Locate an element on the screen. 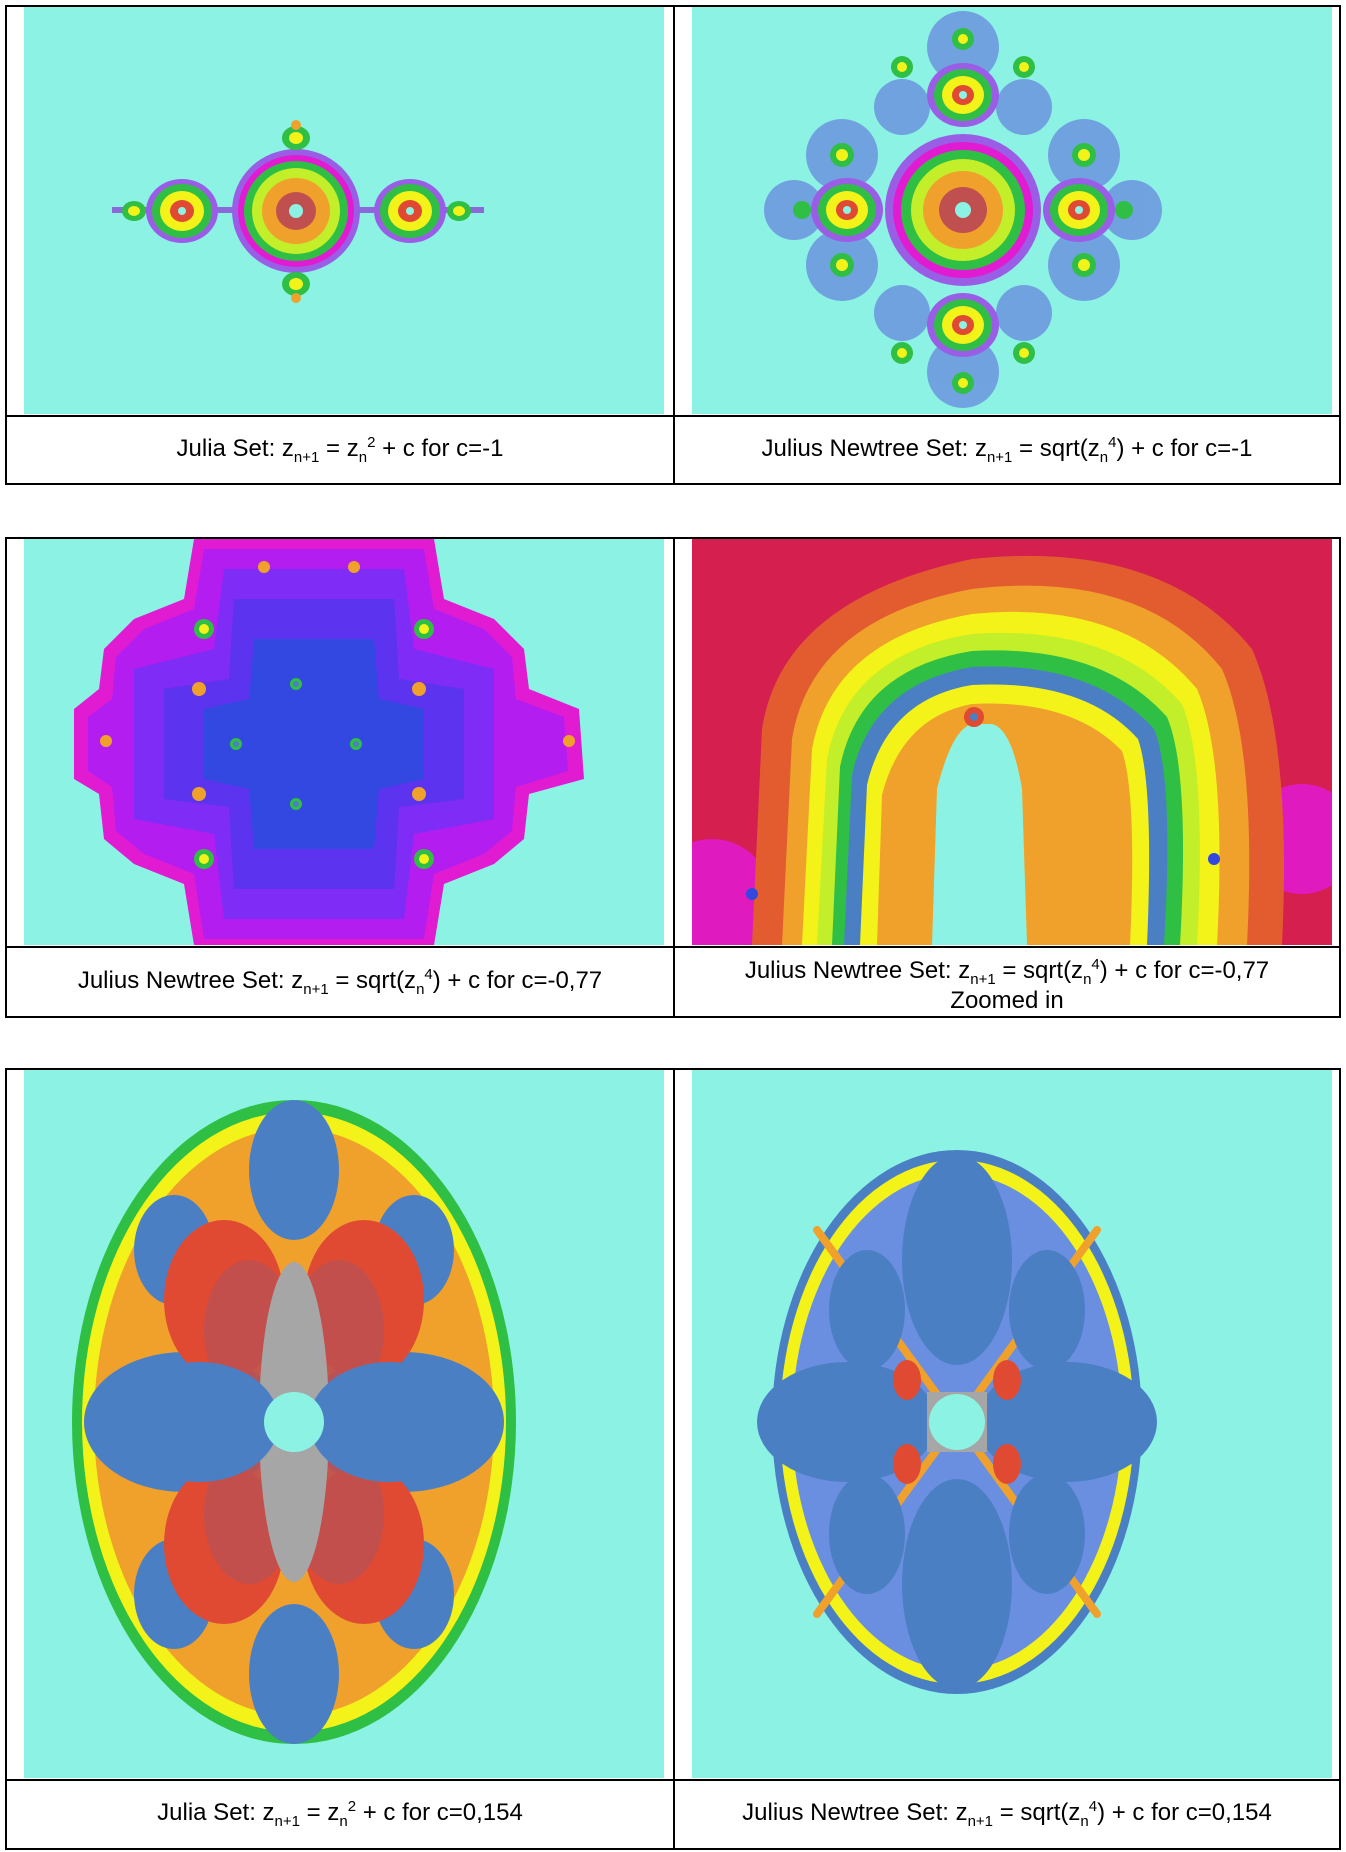 Image resolution: width=1346 pixels, height=1852 pixels. caption-julia-c-0-154: Julia Set: zn+1 = zn2 + c for c=0,154 is located at coordinates (340, 1814).